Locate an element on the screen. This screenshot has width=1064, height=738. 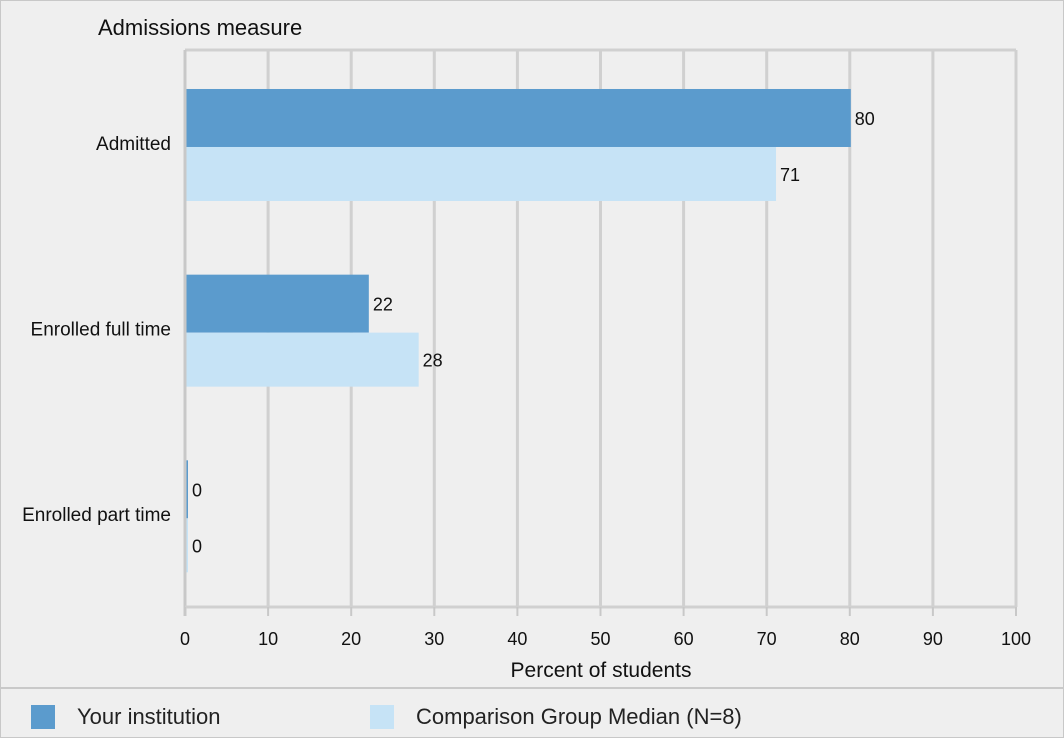
bar-enrolled-full-time-your-institution is located at coordinates (277, 303).